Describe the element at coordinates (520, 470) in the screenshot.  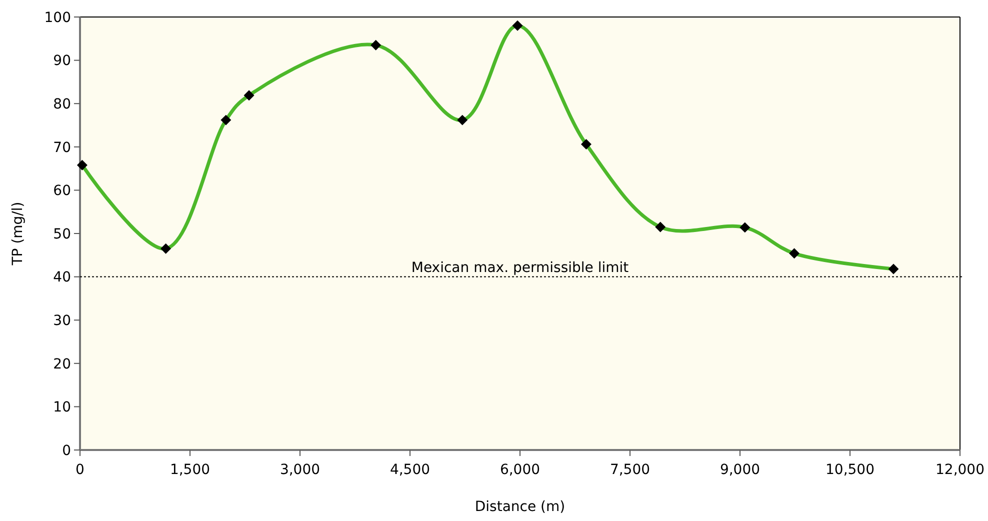
I see `x-tick-label: 6,000` at that location.